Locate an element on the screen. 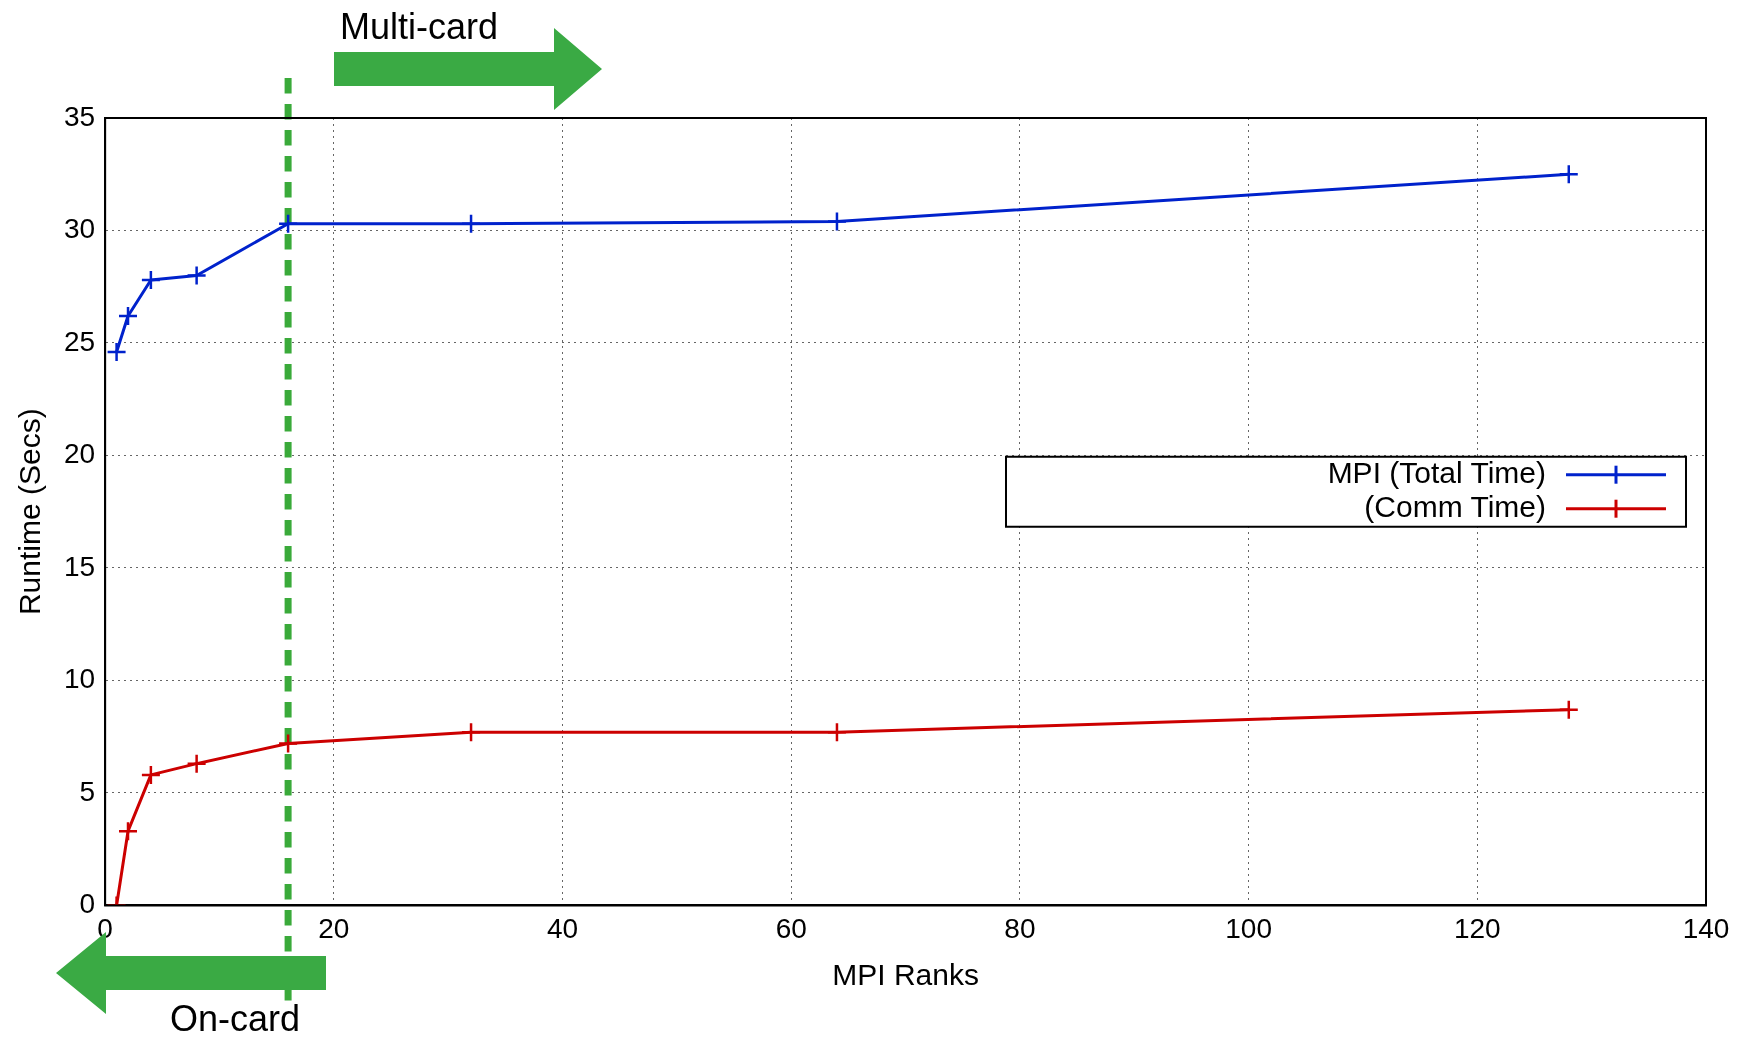  x-axis-title: MPI Ranks is located at coordinates (905, 975).